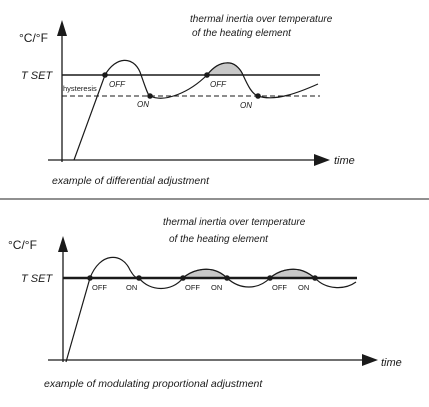  Describe the element at coordinates (391, 363) in the screenshot. I see `bottom-time-label: time` at that location.